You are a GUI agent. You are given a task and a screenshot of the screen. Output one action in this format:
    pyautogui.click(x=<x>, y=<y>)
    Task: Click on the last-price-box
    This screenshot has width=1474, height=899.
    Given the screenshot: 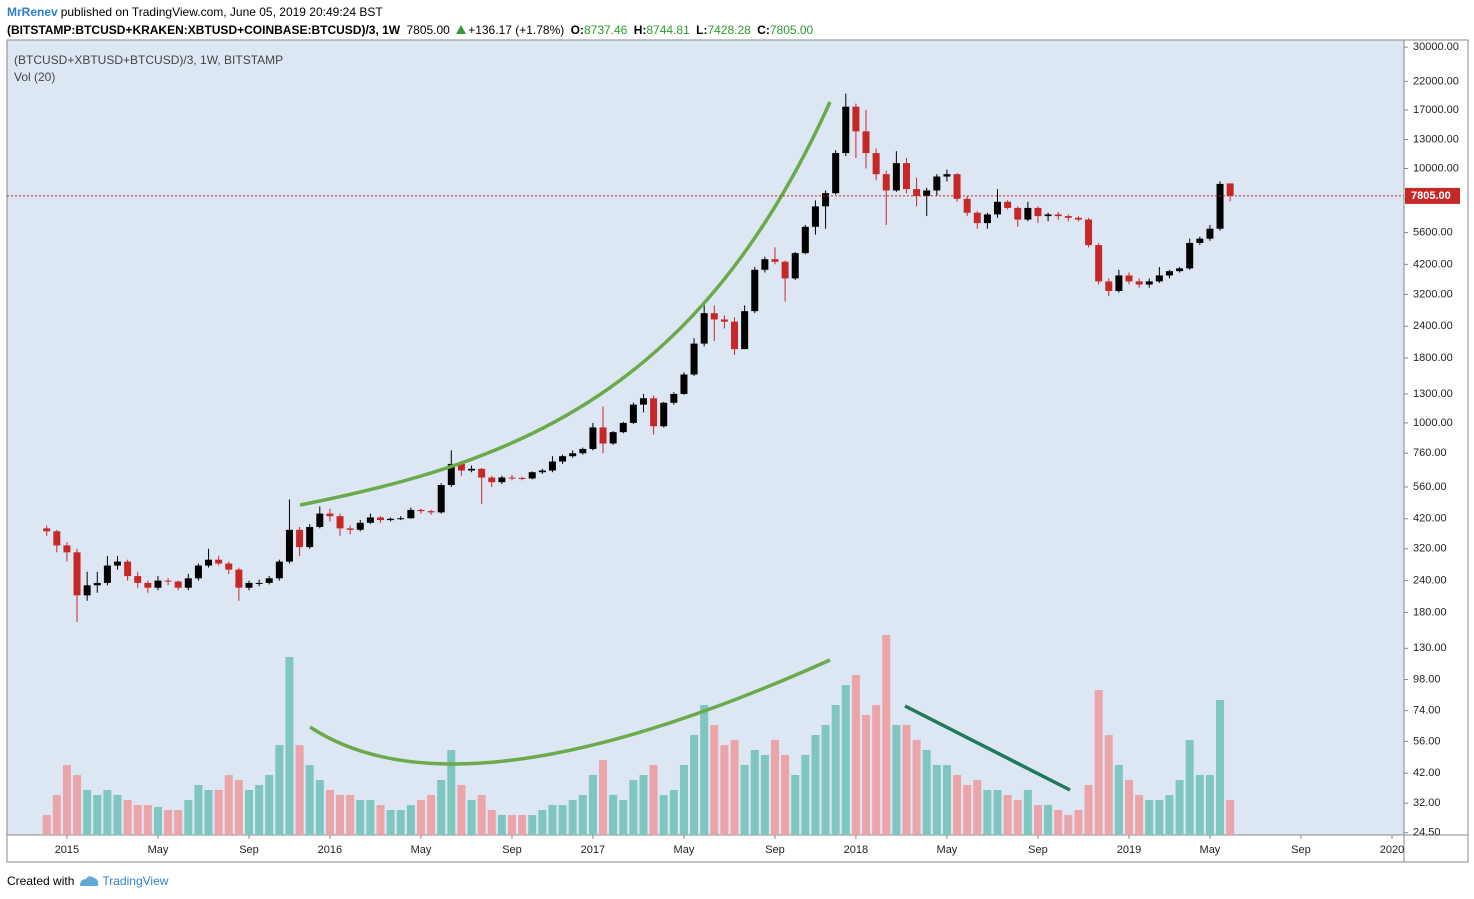 What is the action you would take?
    pyautogui.click(x=1432, y=195)
    